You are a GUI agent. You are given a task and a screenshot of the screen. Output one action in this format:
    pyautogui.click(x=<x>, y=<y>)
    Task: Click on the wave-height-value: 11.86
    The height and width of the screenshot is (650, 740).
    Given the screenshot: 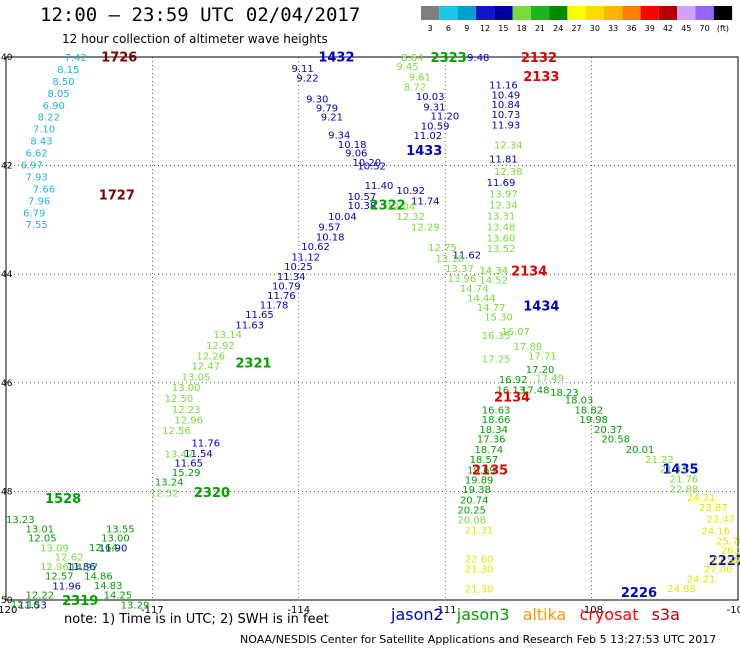 What is the action you would take?
    pyautogui.click(x=81, y=567)
    